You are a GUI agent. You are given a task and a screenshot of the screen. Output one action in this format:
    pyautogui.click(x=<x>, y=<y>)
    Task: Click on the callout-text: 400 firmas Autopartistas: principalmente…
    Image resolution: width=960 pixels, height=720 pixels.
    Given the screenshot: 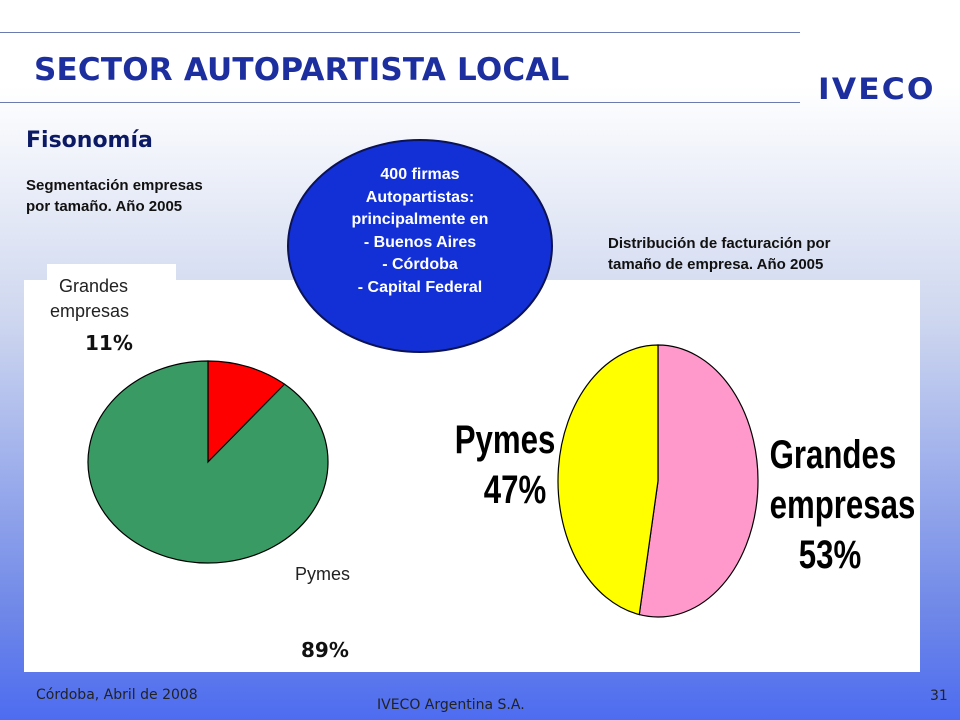 What is the action you would take?
    pyautogui.click(x=420, y=231)
    